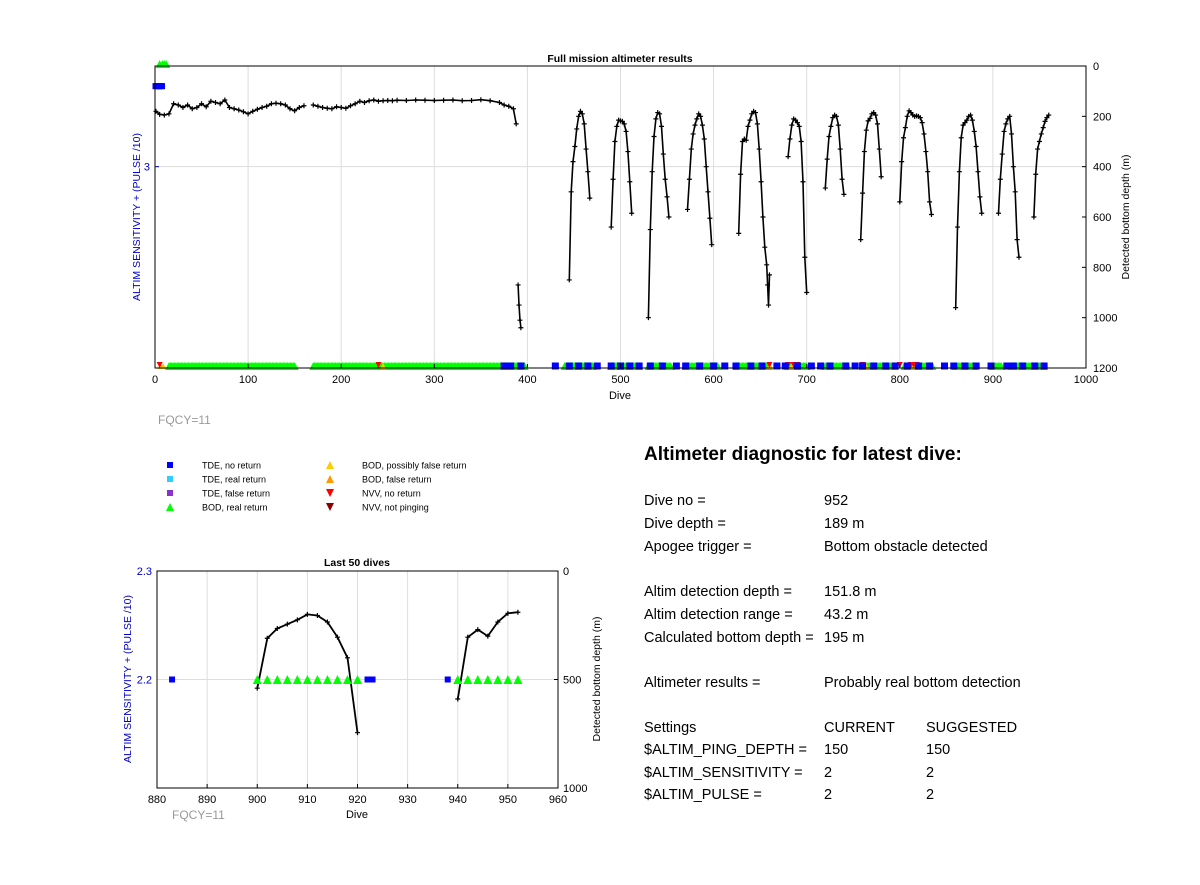 The height and width of the screenshot is (885, 1200). Describe the element at coordinates (341, 380) in the screenshot. I see `x-tick-label: 200` at that location.